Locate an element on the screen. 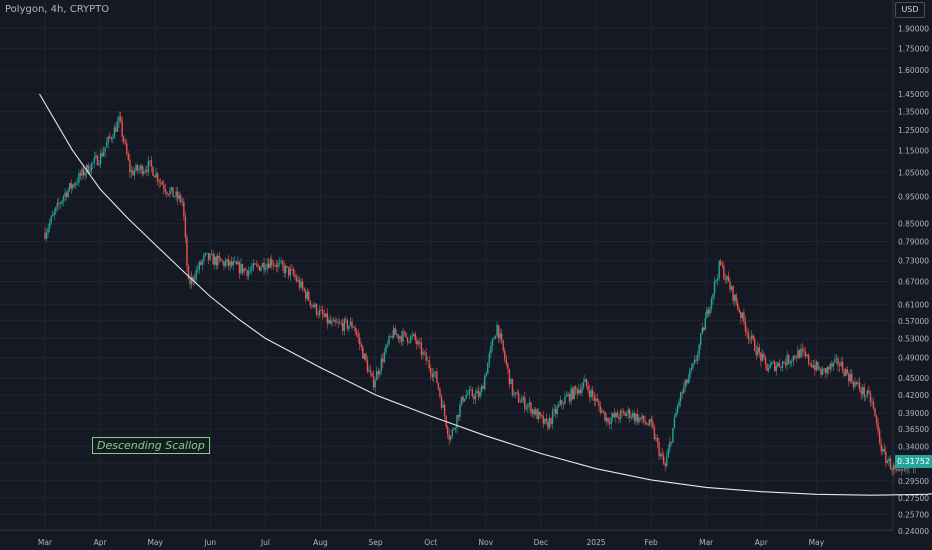  y-tick-label: 0.49000 is located at coordinates (913, 358).